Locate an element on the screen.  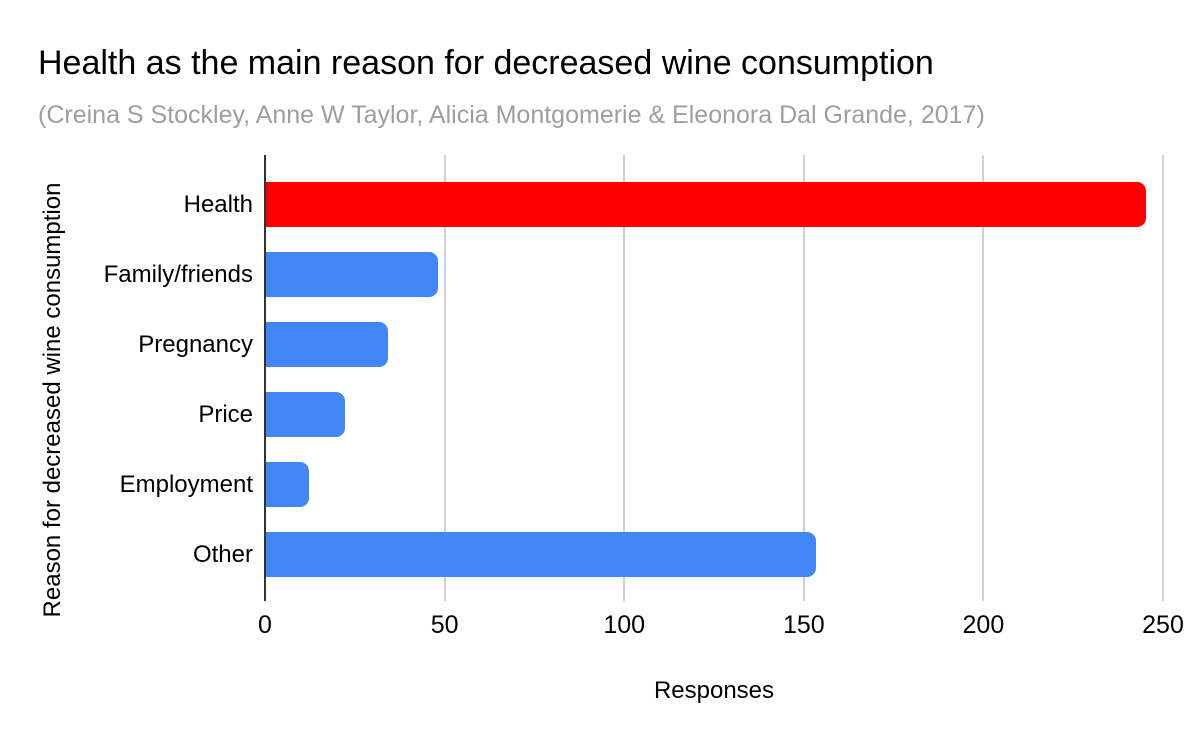
x-tick-label-250: 250 is located at coordinates (1163, 625).